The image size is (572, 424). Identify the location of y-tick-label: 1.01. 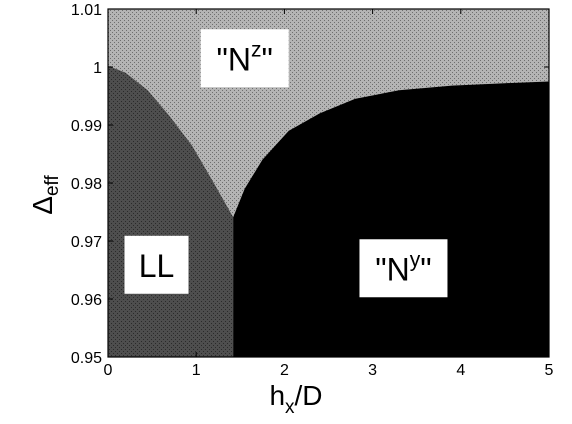
(86, 10).